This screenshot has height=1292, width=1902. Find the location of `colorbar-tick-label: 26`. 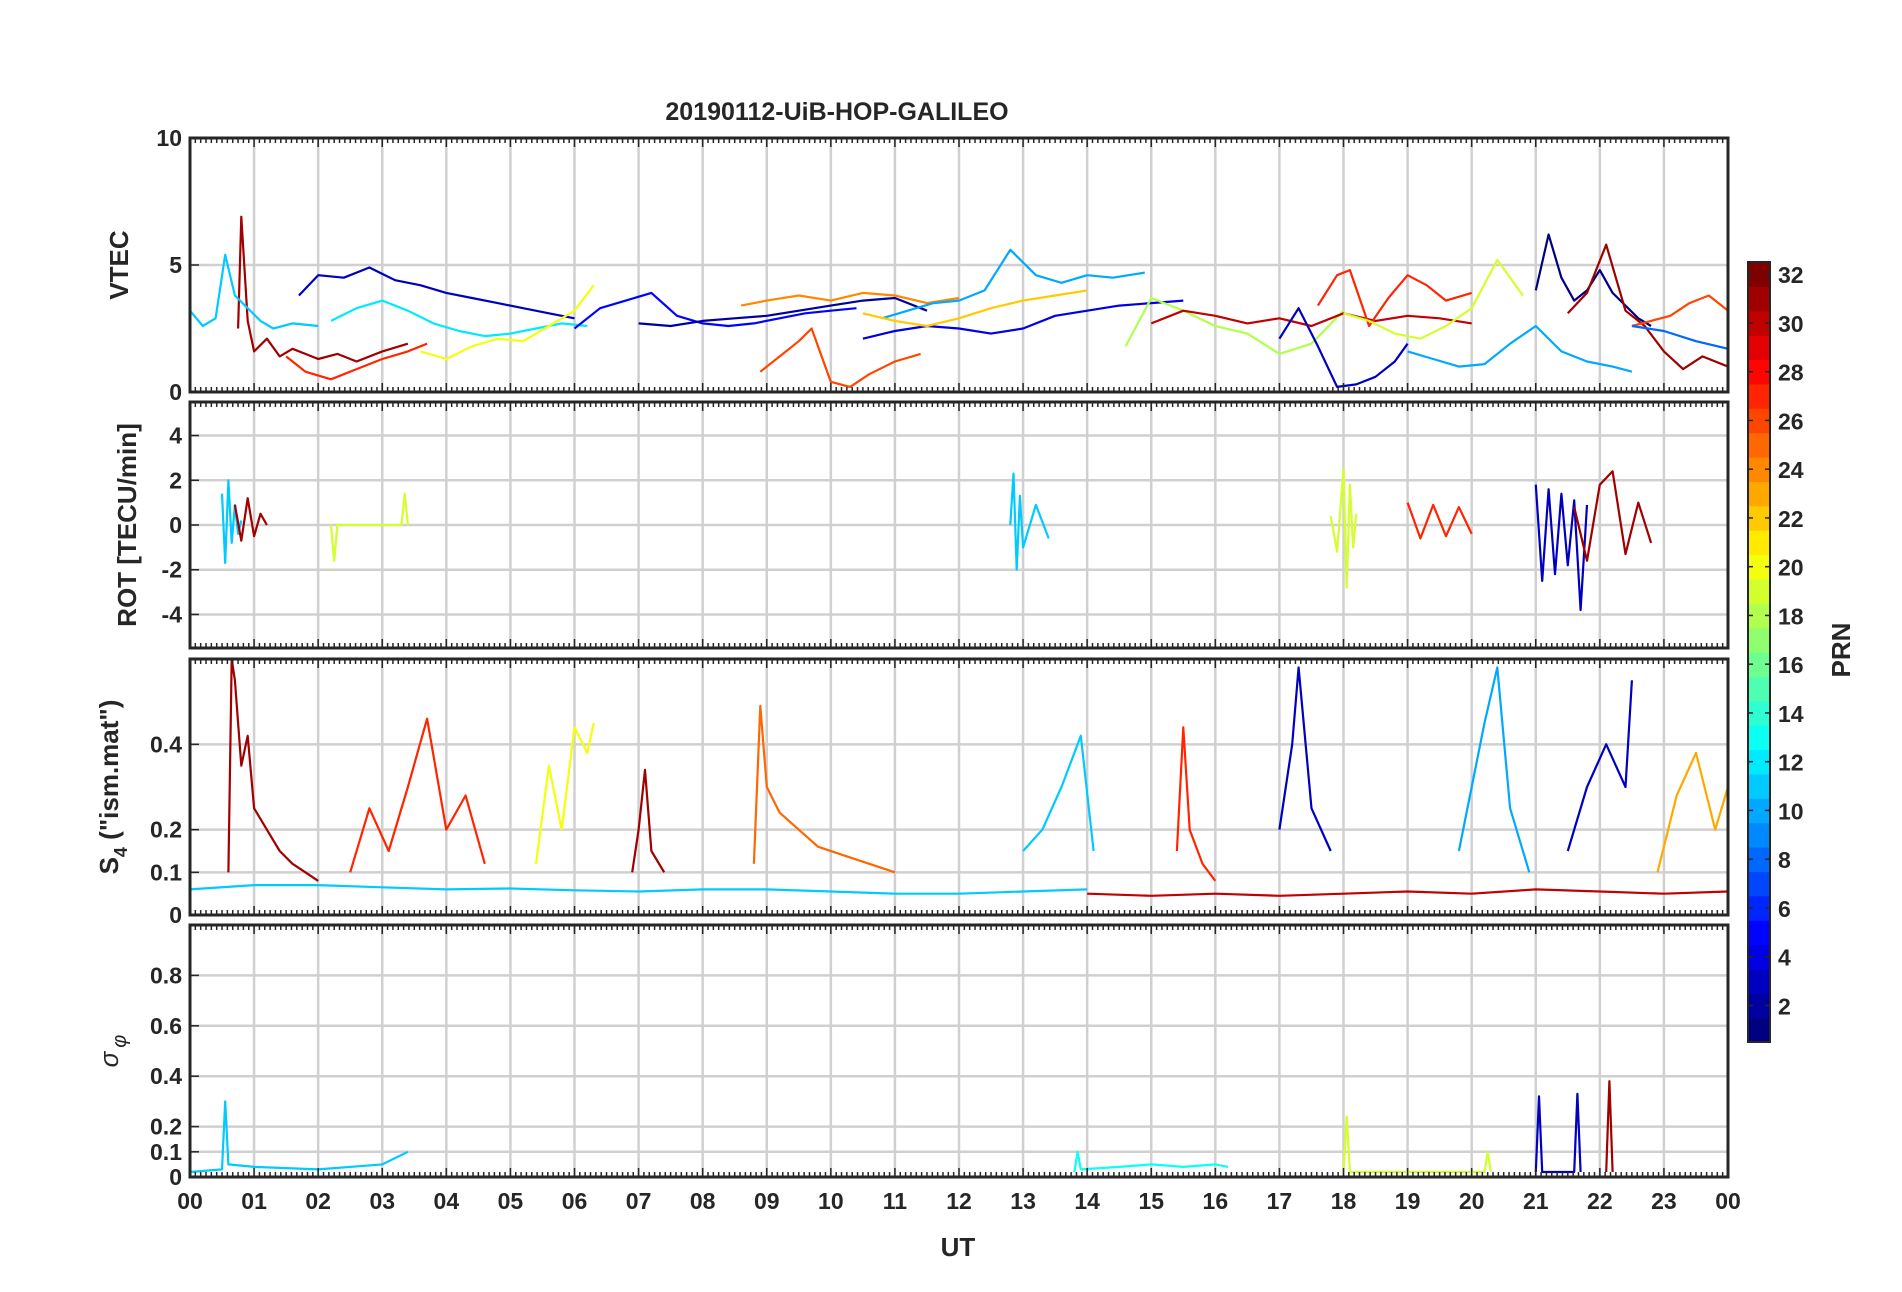

colorbar-tick-label: 26 is located at coordinates (1791, 421).